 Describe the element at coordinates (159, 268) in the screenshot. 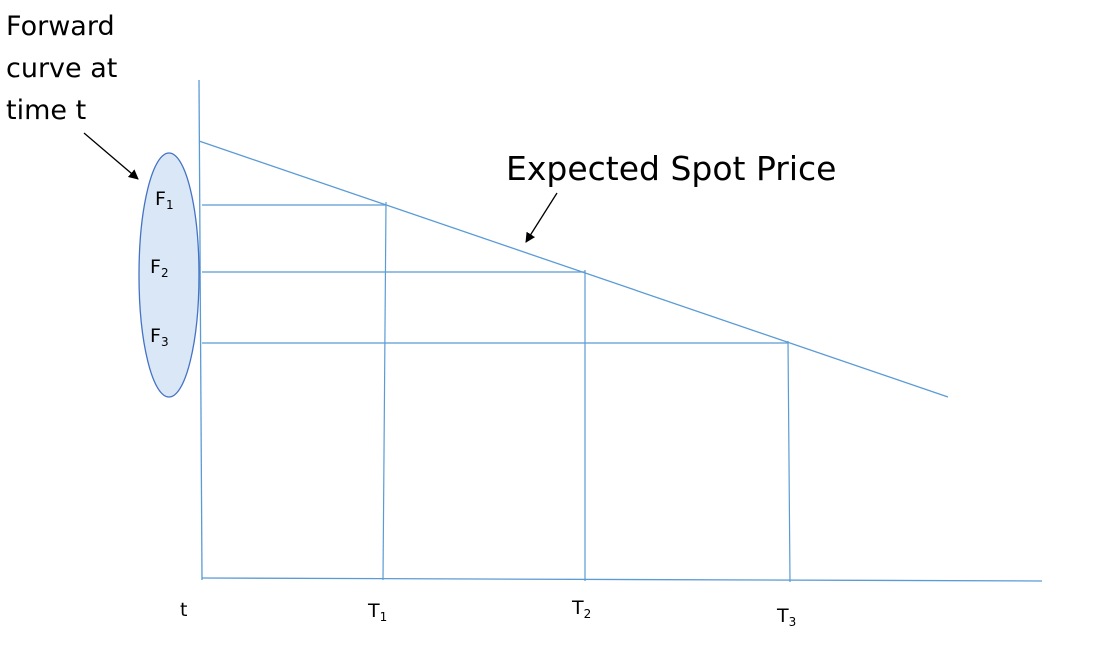

I see `forward-price-label-2: F2` at that location.